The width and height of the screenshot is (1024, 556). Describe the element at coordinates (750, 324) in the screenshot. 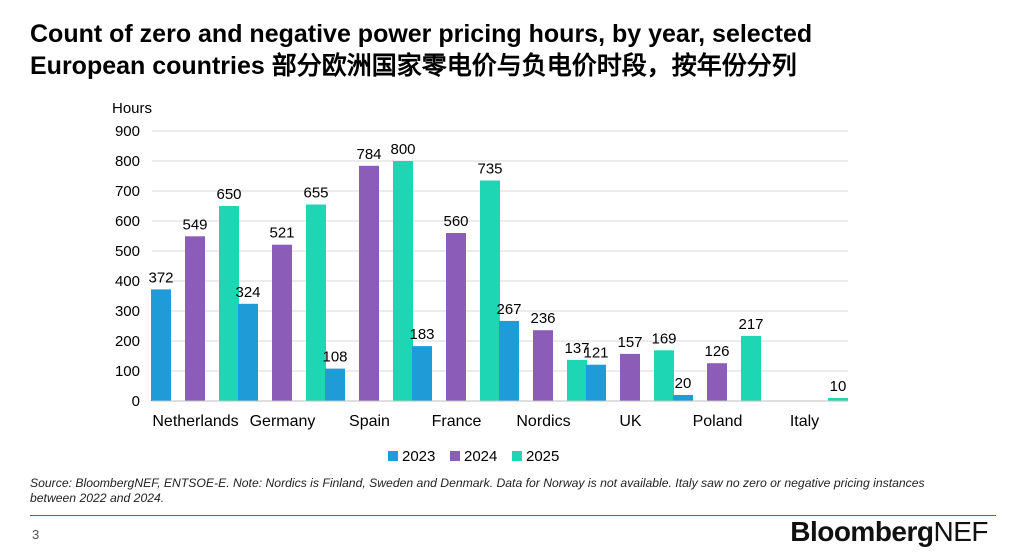

I see `data-label: 217` at that location.